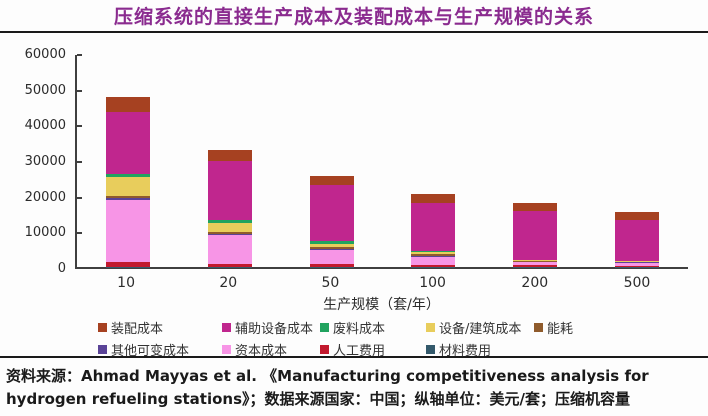 The height and width of the screenshot is (416, 708). Describe the element at coordinates (45, 197) in the screenshot. I see `y-axis-tick-label: 20000` at that location.